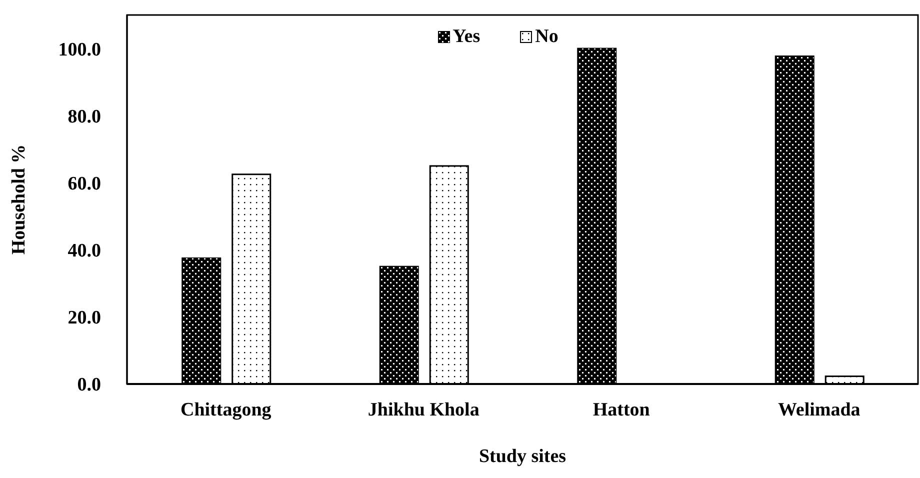 The image size is (920, 478). I want to click on x-tick-label: Jhikhu Khola, so click(424, 409).